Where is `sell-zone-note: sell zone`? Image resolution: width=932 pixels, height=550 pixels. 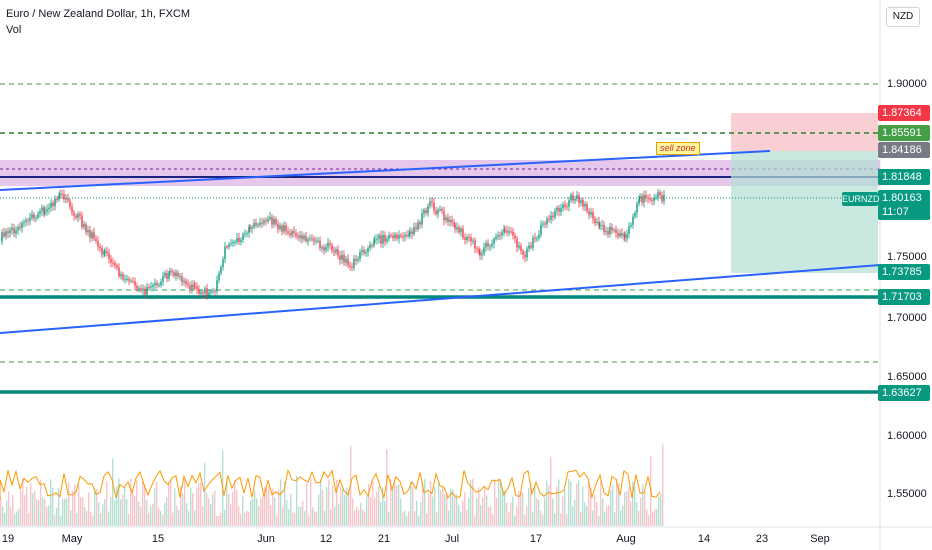
sell-zone-note: sell zone is located at coordinates (678, 148).